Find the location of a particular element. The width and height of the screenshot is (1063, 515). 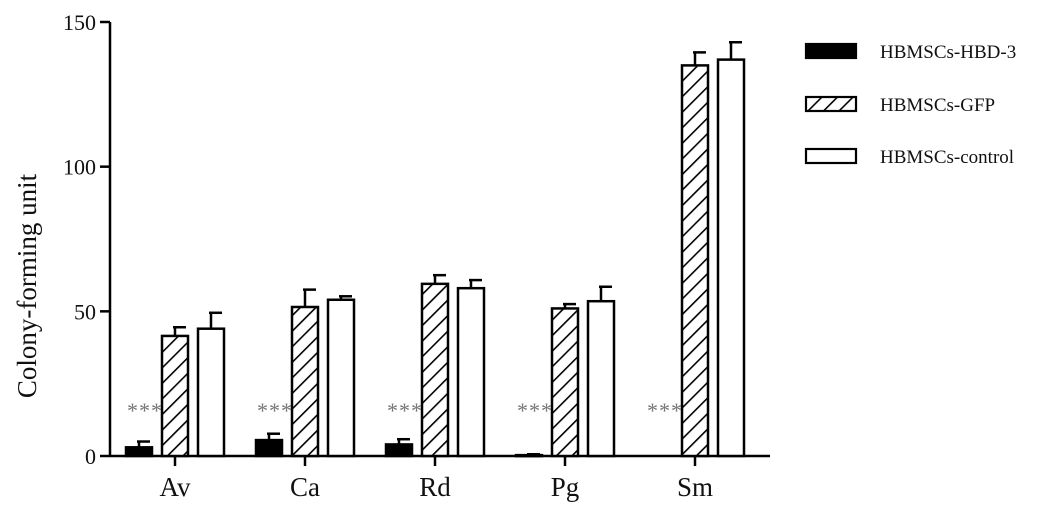

bar-hbmscs-gfp-rd is located at coordinates (435, 370).